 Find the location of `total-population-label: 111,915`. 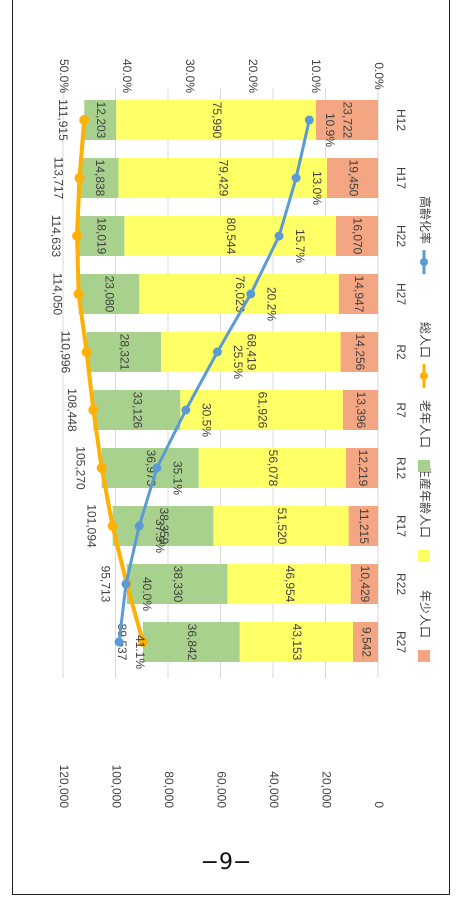

total-population-label: 111,915 is located at coordinates (63, 120).